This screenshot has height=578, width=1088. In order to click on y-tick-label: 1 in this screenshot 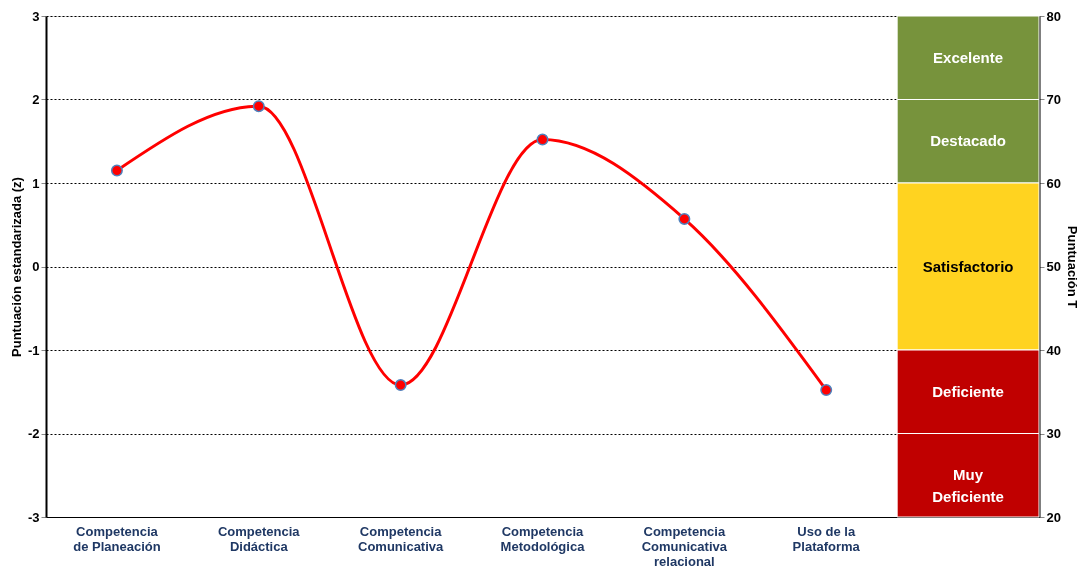, I will do `click(36, 183)`.